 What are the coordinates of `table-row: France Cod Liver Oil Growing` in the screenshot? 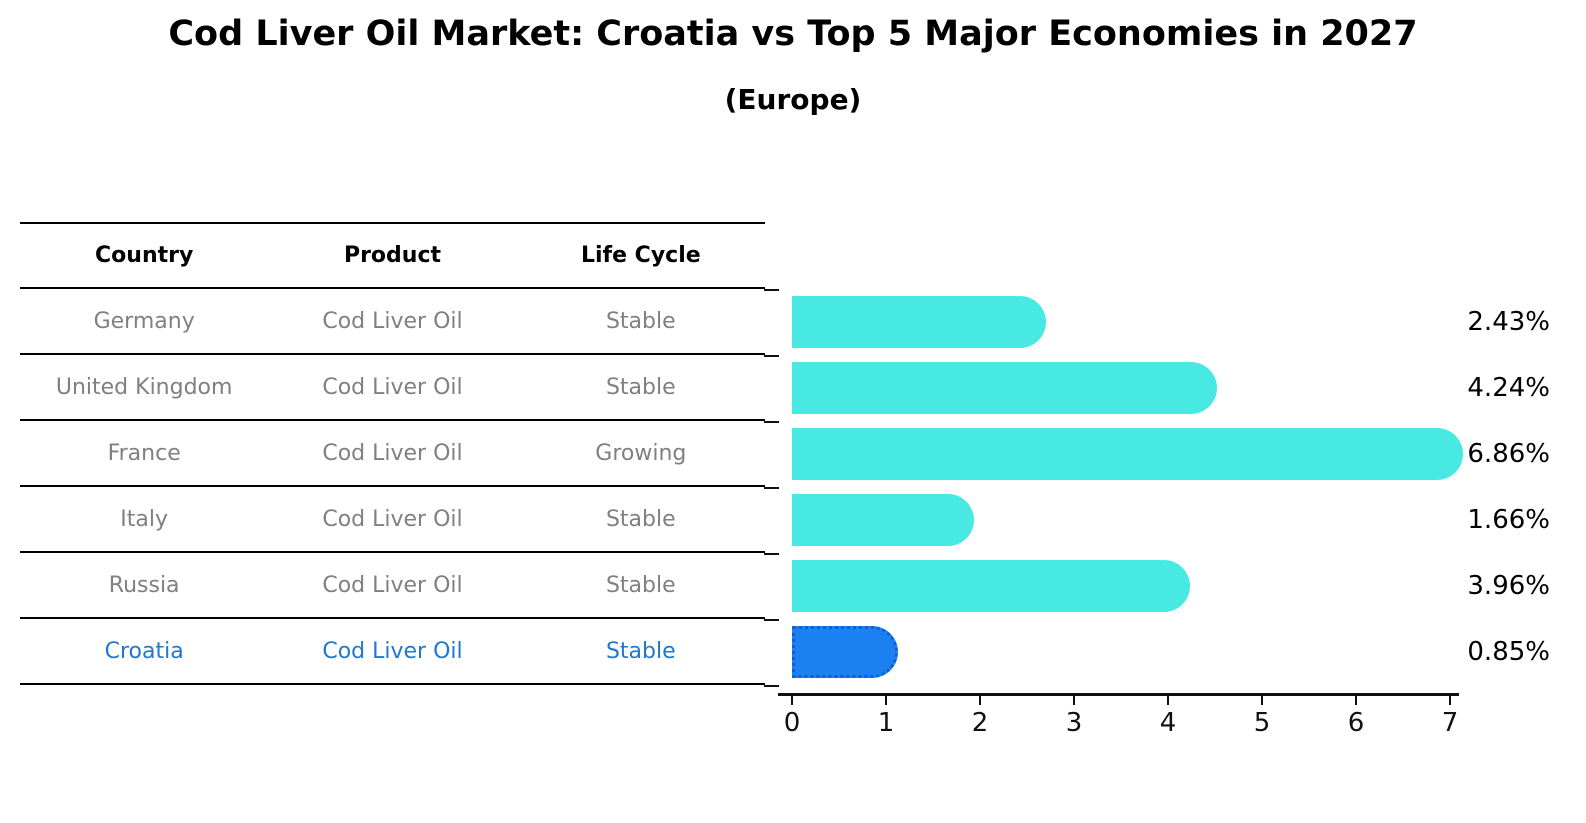 It's located at (392, 454).